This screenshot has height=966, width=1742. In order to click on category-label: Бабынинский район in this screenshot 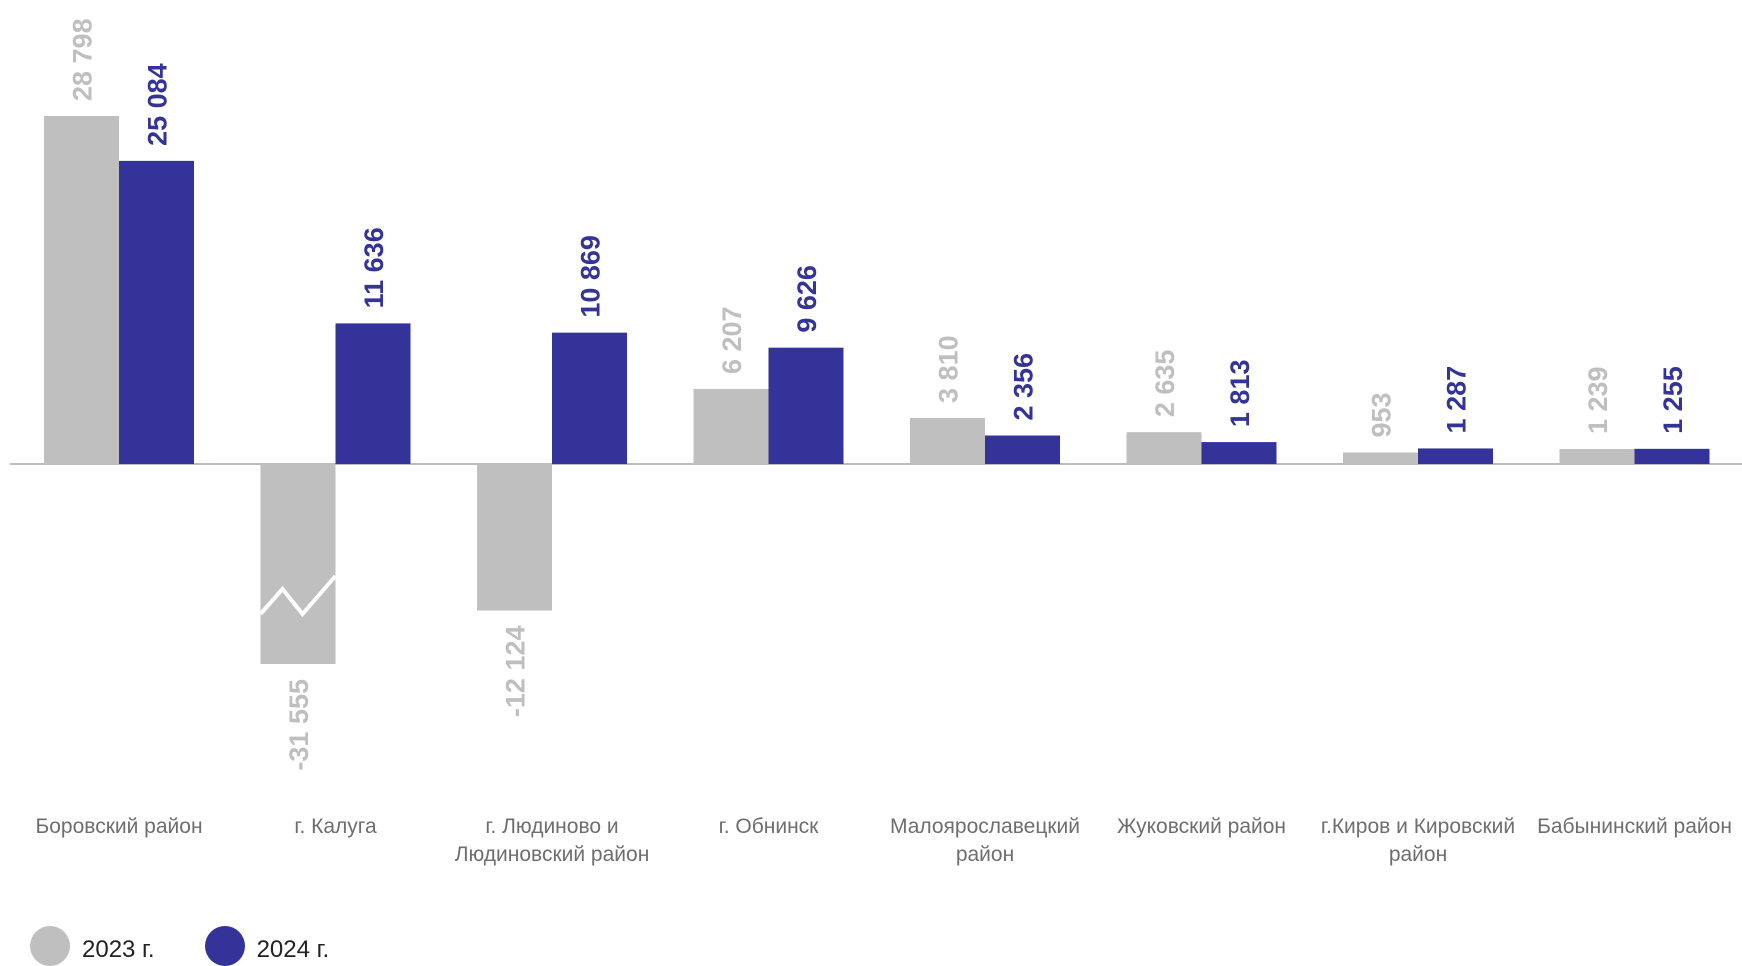, I will do `click(1634, 826)`.